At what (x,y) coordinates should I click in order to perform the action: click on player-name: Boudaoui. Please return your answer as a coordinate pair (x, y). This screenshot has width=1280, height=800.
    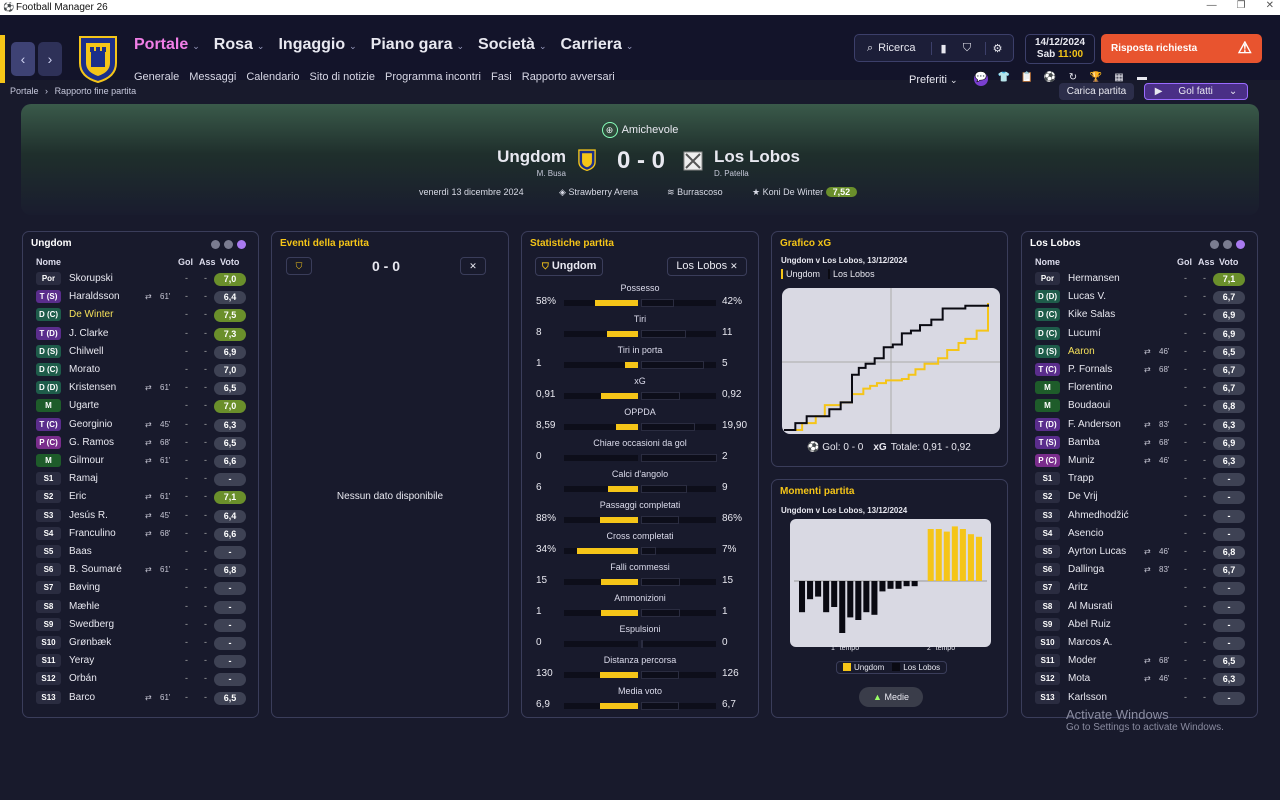
    Looking at the image, I should click on (1089, 406).